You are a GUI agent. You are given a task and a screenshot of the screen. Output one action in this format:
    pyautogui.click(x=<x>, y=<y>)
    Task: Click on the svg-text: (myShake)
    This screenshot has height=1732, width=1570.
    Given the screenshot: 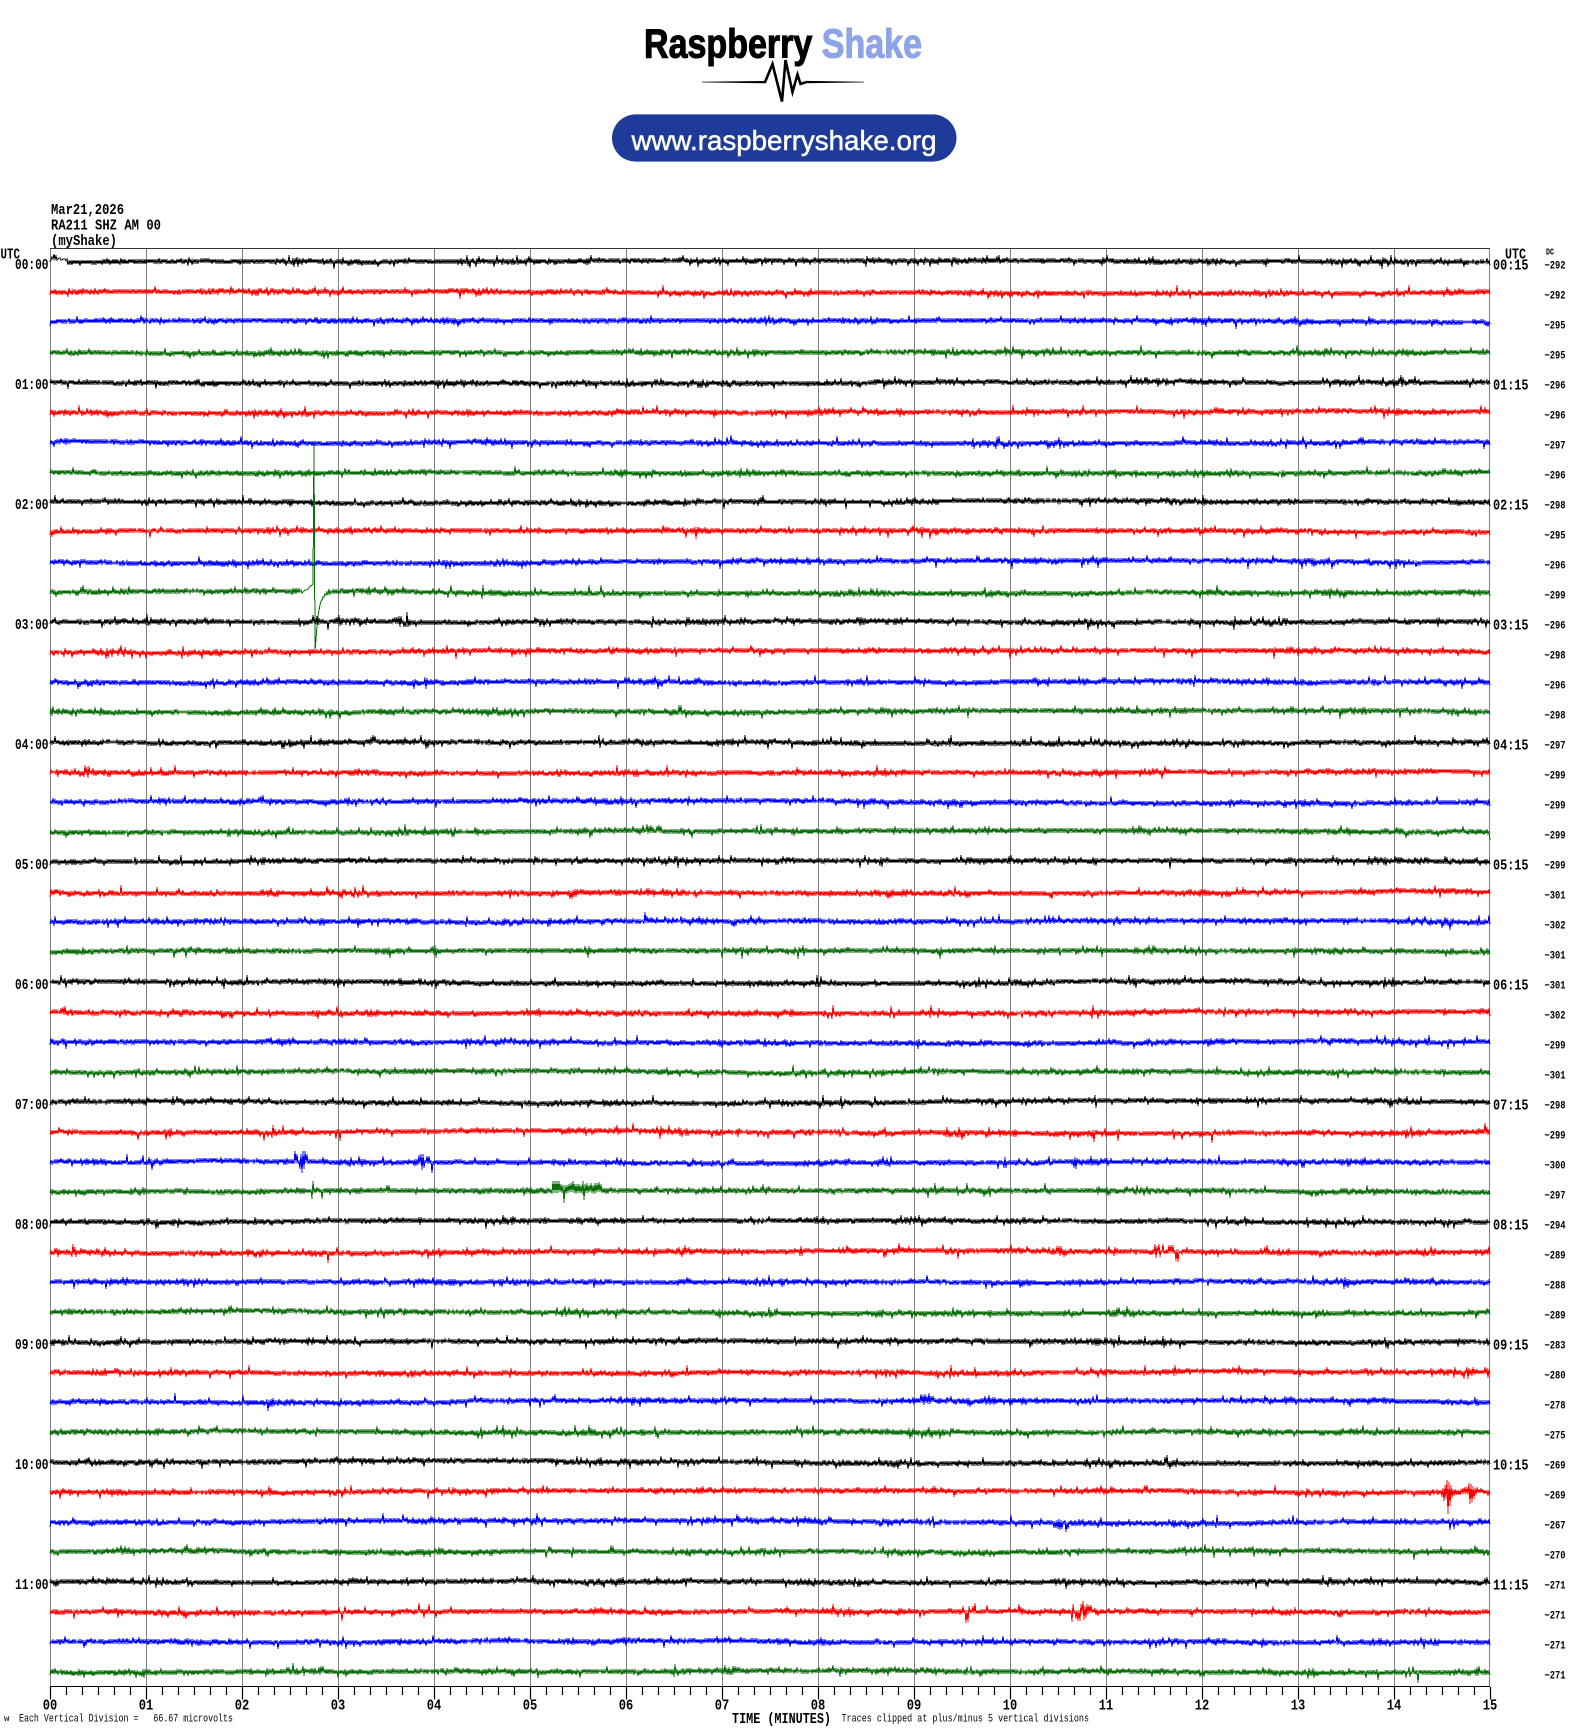 What is the action you would take?
    pyautogui.click(x=84, y=241)
    